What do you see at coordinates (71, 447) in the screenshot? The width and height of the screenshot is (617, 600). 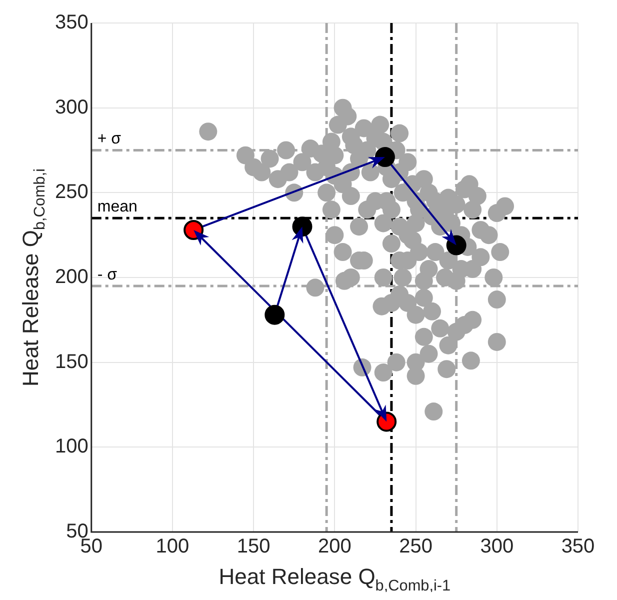 I see `y-tick-label: 100` at bounding box center [71, 447].